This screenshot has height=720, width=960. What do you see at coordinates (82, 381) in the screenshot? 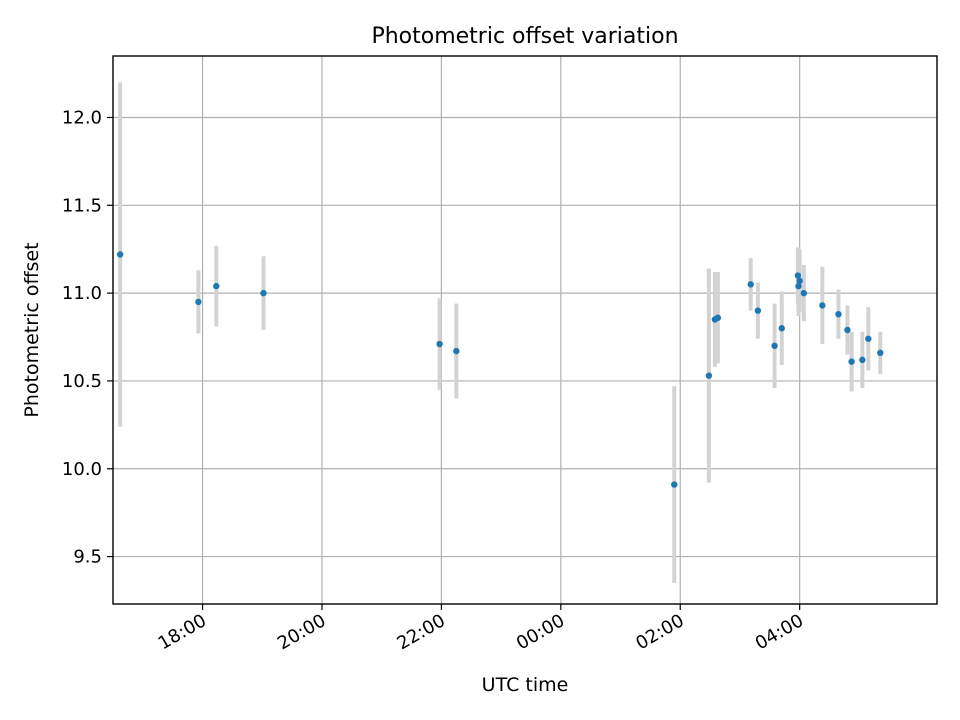
I see `y-tick-label: 10.5` at bounding box center [82, 381].